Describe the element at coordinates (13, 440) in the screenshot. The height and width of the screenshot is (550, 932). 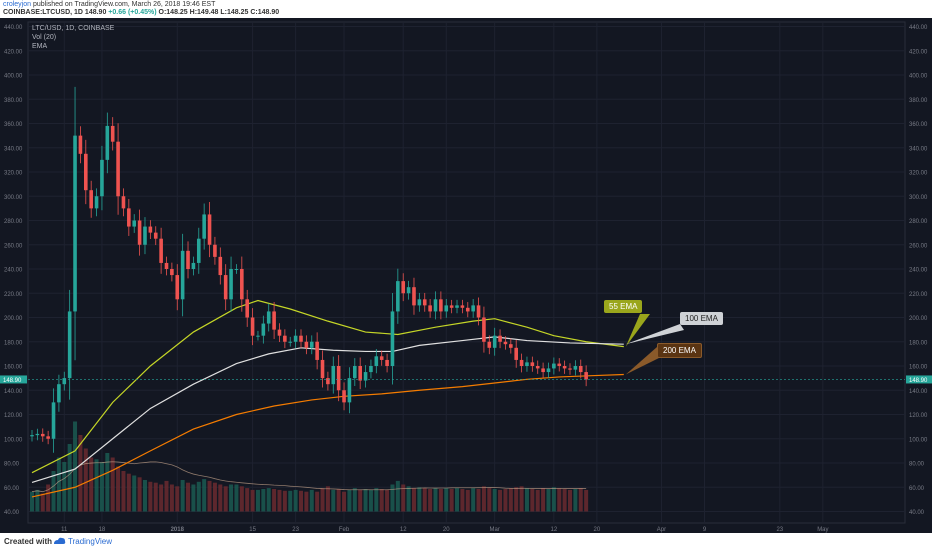
I see `y-tick-left: 100.00` at that location.